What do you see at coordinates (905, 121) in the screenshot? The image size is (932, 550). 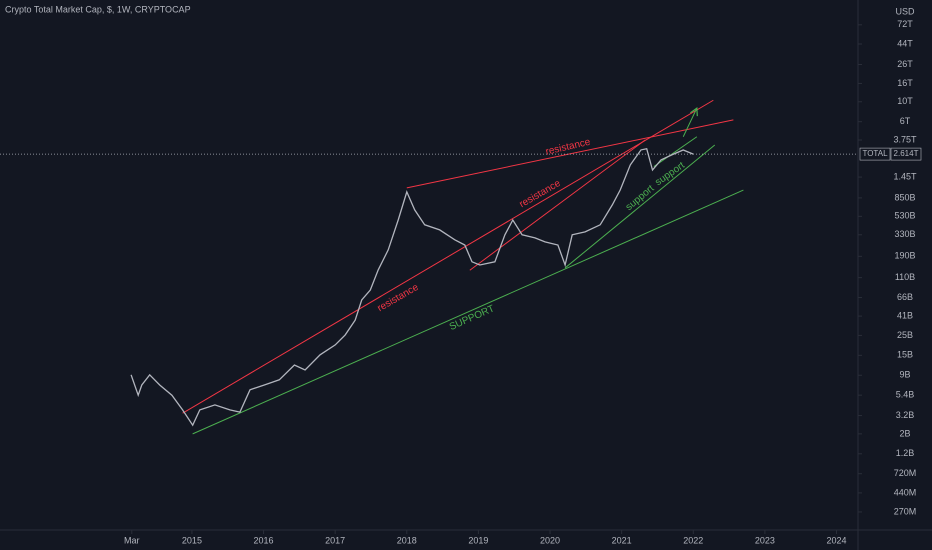 I see `y-tick-label: 6T` at bounding box center [905, 121].